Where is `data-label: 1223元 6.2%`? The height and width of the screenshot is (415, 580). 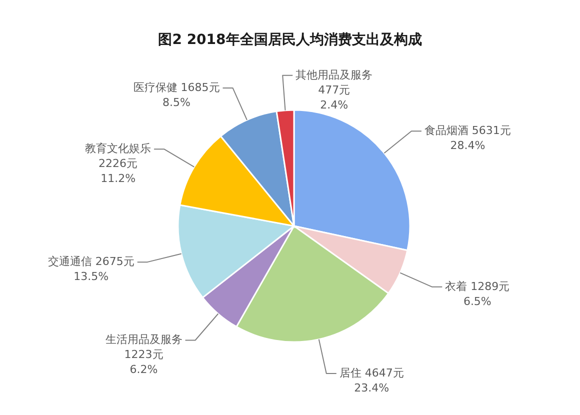 data-label: 1223元 6.2% is located at coordinates (144, 362).